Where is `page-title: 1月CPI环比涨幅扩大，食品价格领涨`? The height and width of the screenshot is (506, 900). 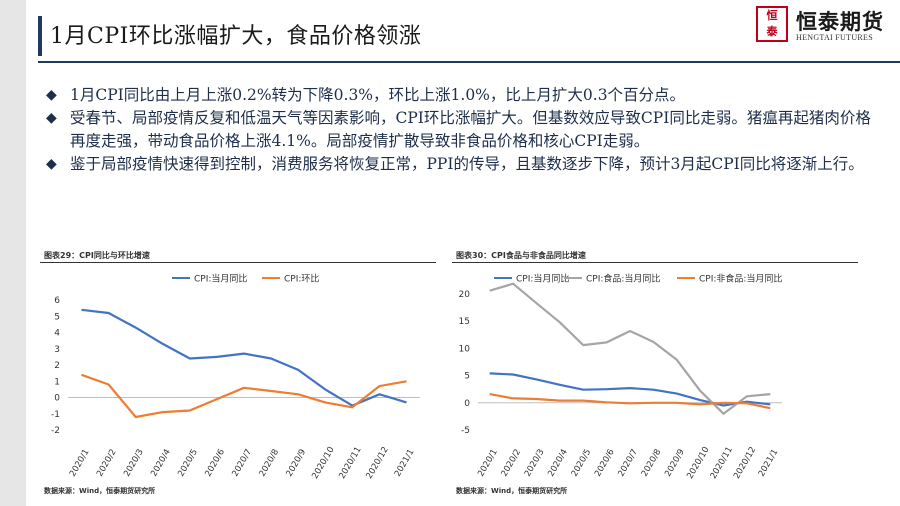
page-title: 1月CPI环比涨幅扩大，食品价格领涨 is located at coordinates (236, 36).